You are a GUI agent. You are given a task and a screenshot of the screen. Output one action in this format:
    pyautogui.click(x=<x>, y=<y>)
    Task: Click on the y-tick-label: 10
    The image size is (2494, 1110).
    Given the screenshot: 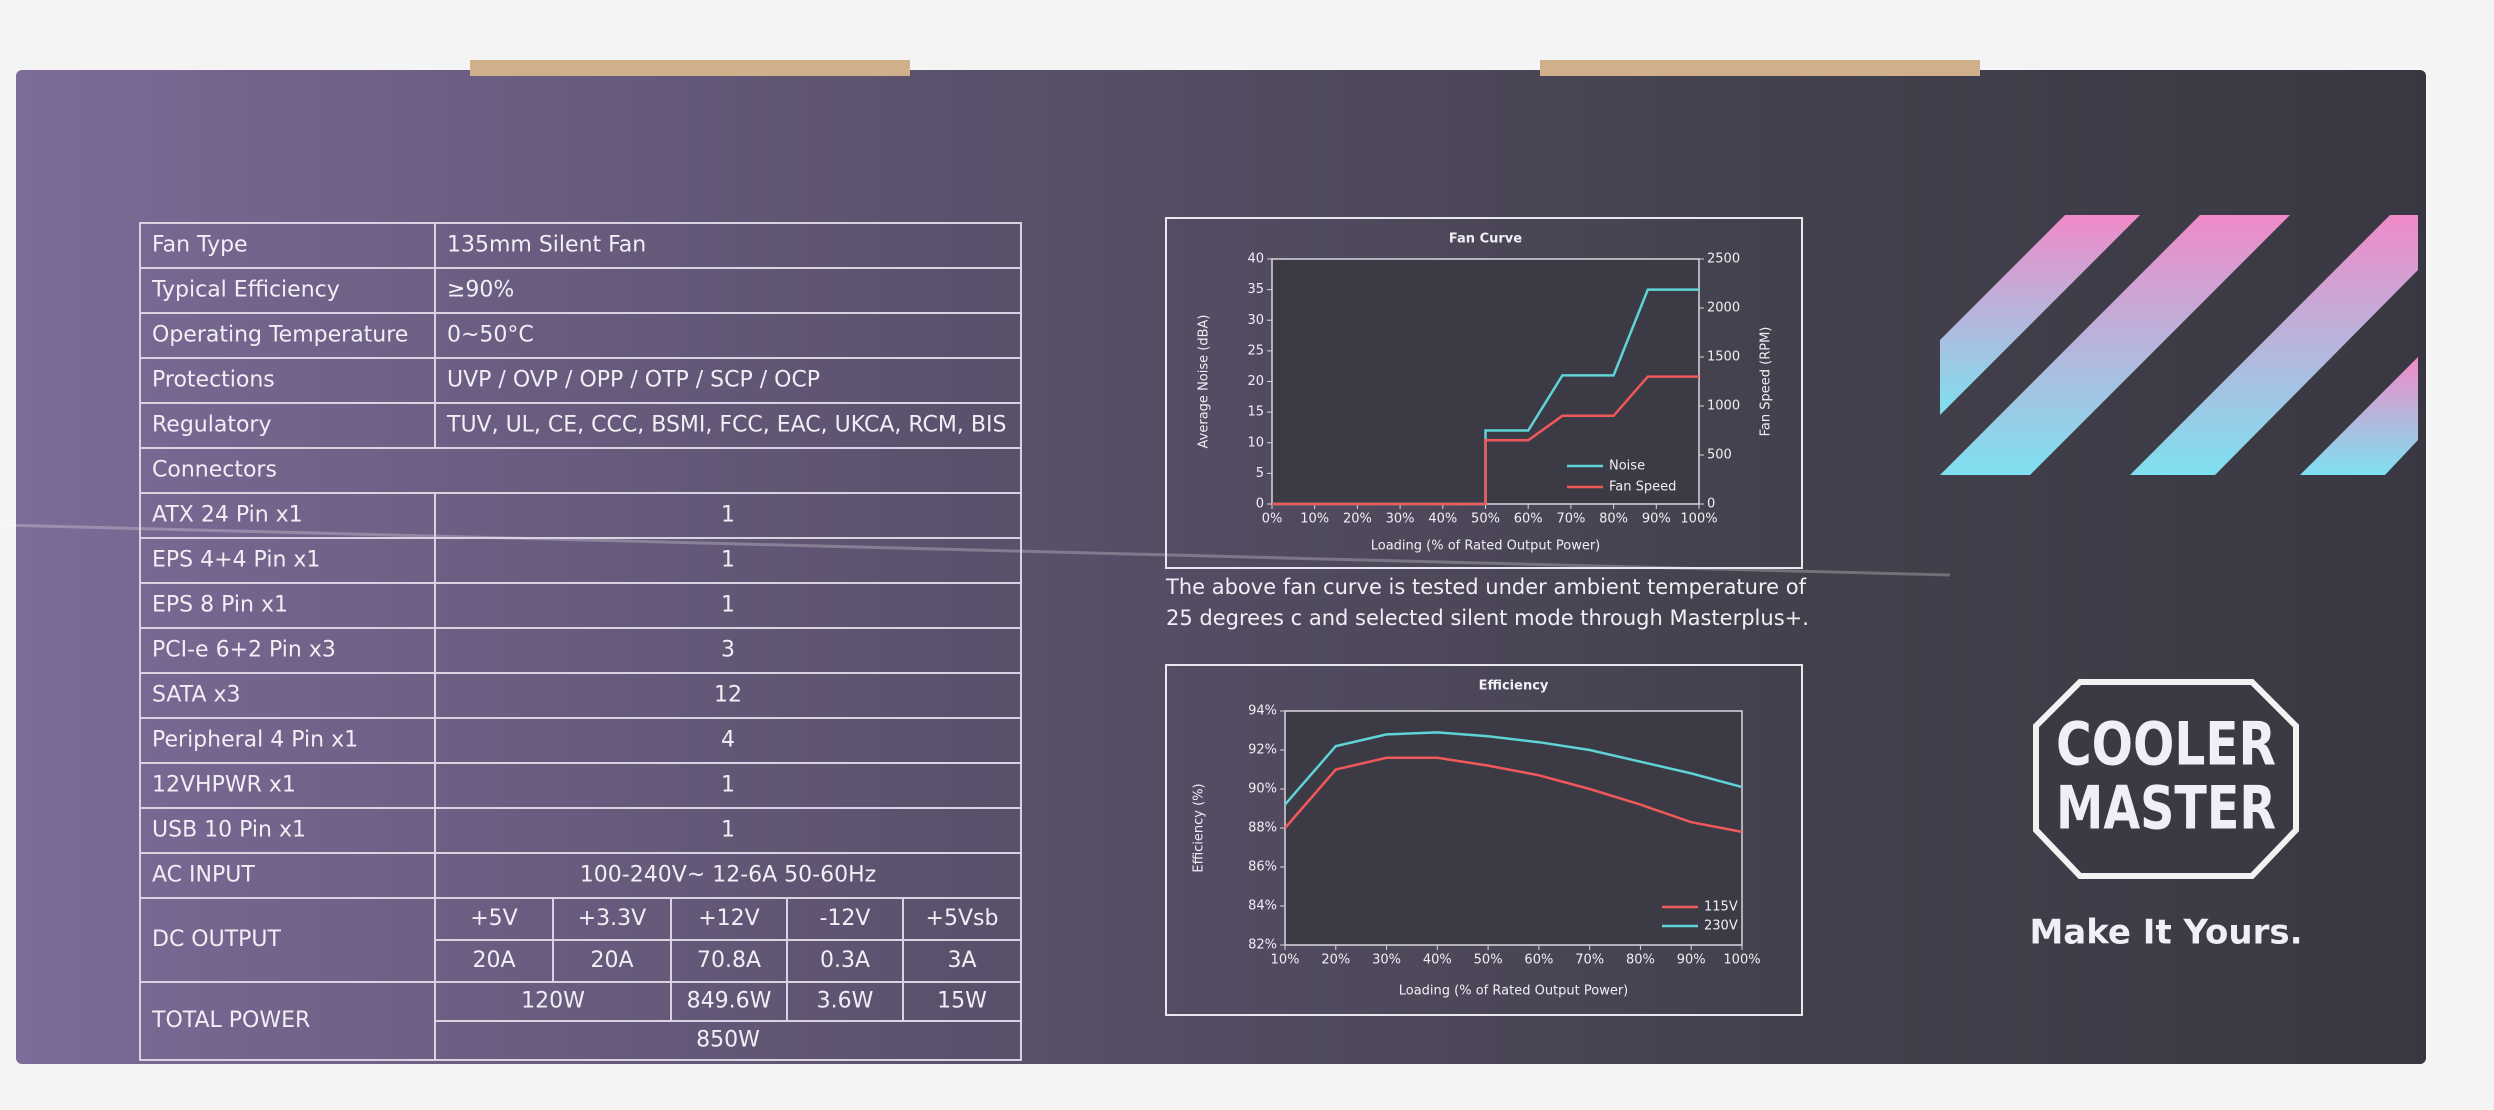 What is the action you would take?
    pyautogui.click(x=1255, y=442)
    